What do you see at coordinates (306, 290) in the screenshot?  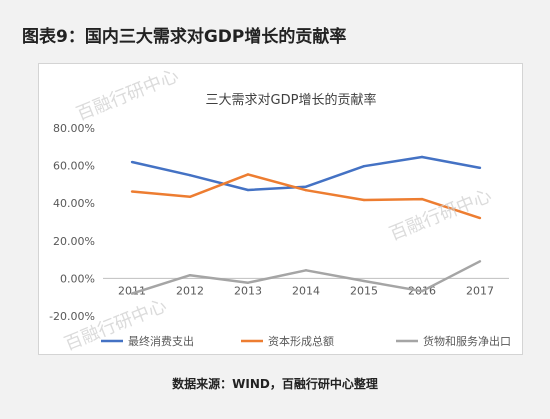 I see `x-tick-label: 2014` at bounding box center [306, 290].